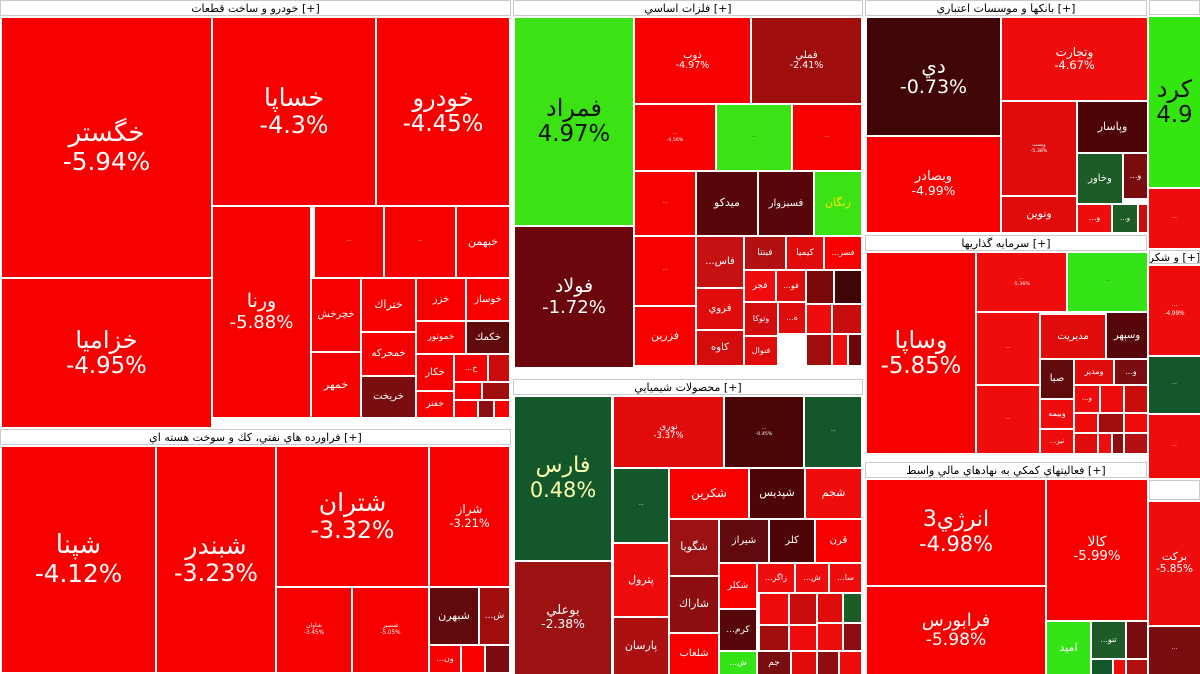  Describe the element at coordinates (744, 541) in the screenshot. I see `treemap-tile-شيراز: شيراز` at that location.